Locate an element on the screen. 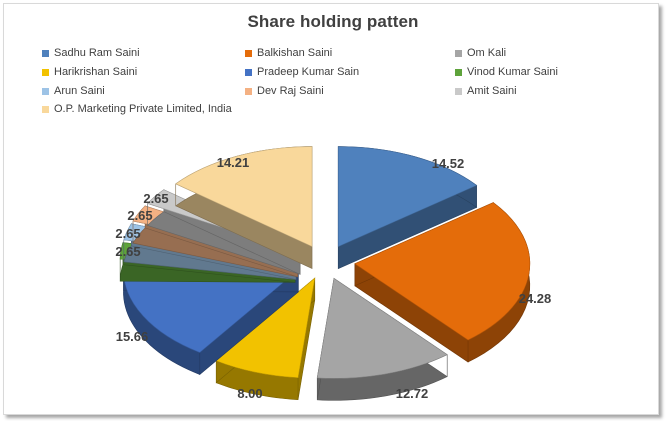 Image resolution: width=666 pixels, height=421 pixels. data-label: 14.21 is located at coordinates (233, 162).